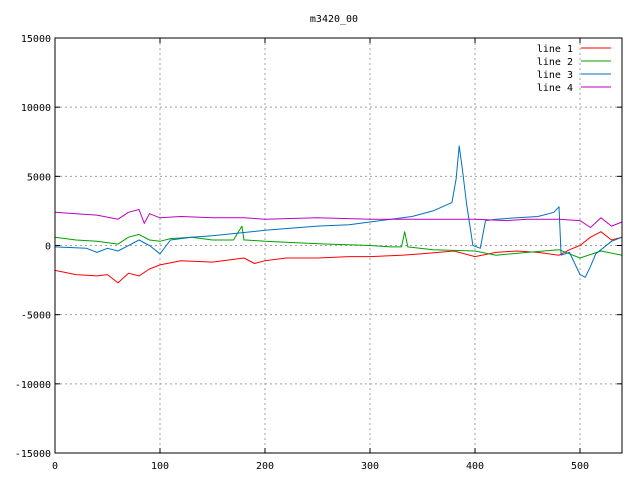  Describe the element at coordinates (48, 247) in the screenshot. I see `y-tick-label: 0` at that location.